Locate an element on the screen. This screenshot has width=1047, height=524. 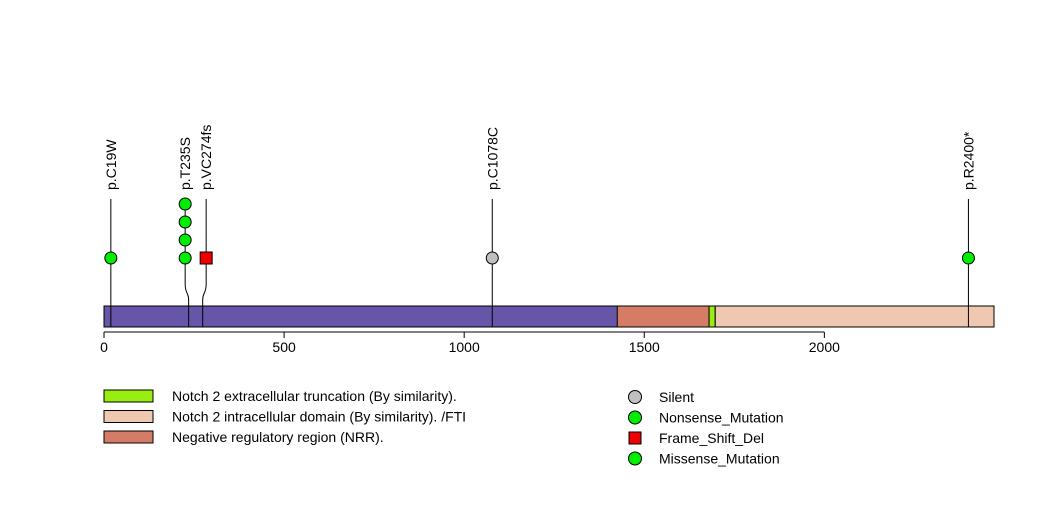
mutation-labels: p.C19W p.T235S p.VC274fs p.C1078C p.R2400* is located at coordinates (540, 157).